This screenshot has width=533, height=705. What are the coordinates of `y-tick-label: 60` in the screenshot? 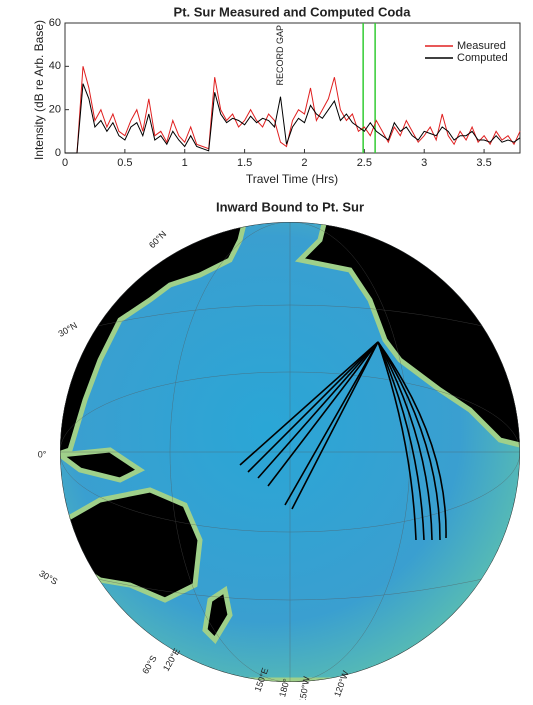 It's located at (55, 23).